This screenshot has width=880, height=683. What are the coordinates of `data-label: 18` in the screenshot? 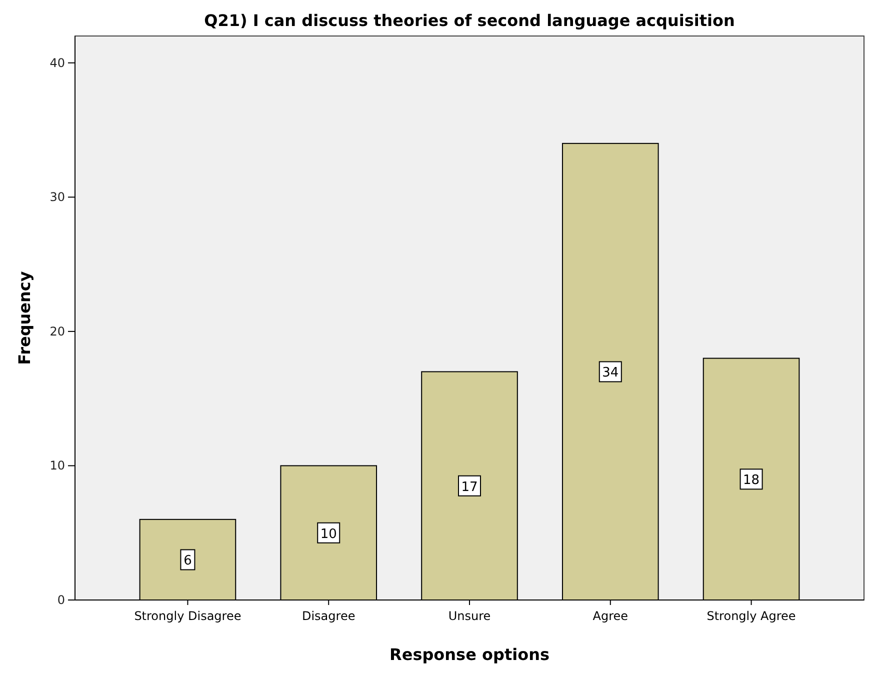 It's located at (751, 480).